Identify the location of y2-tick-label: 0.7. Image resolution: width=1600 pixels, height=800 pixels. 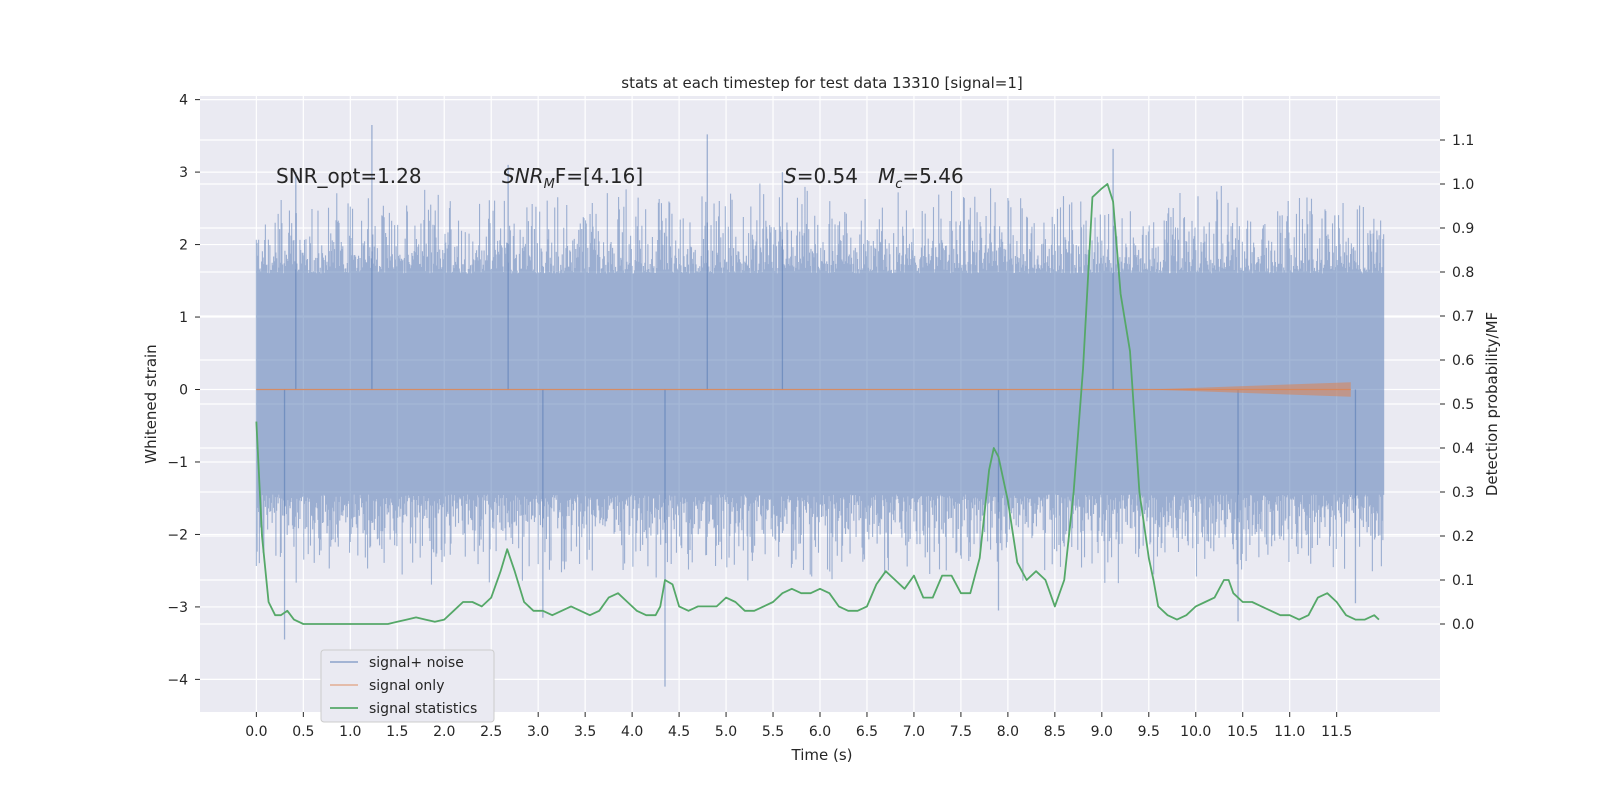
(1463, 317).